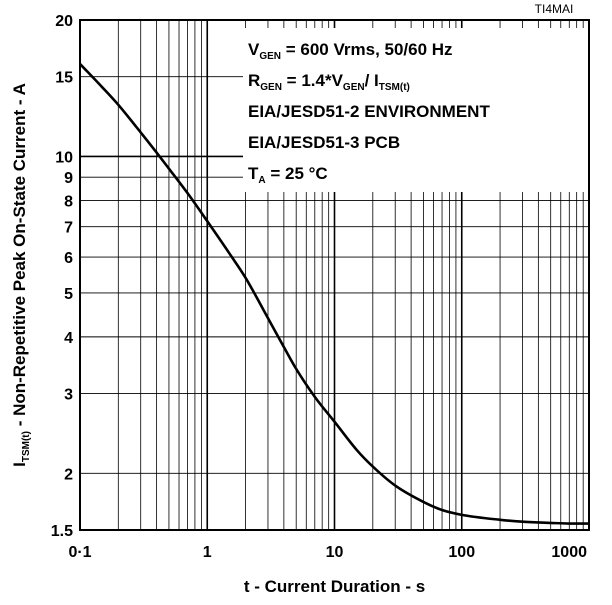 The image size is (612, 605). I want to click on x-tick-labels: 0·1 1 10 100 1000, so click(327, 552).